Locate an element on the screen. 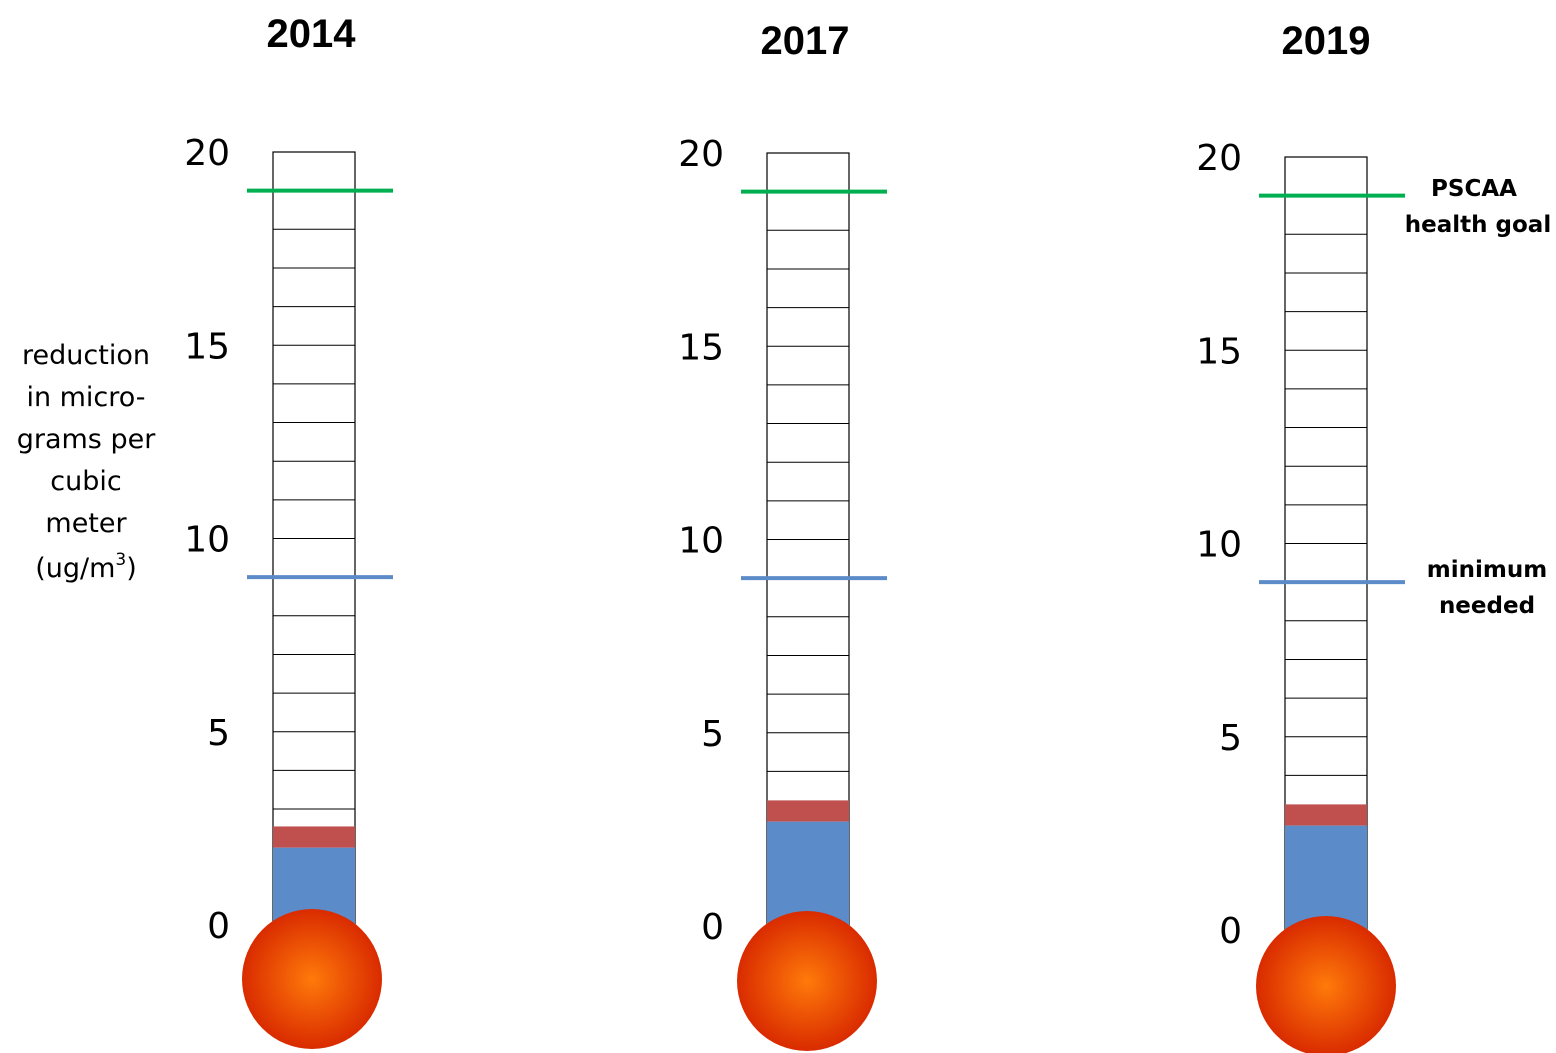  thermometer-title: 2017 is located at coordinates (805, 41).